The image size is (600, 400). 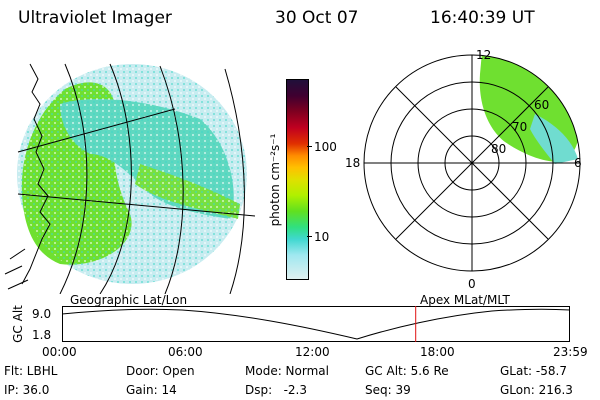 I want to click on gc-alt-info: GC Alt: 5.6 Re, so click(x=407, y=371).